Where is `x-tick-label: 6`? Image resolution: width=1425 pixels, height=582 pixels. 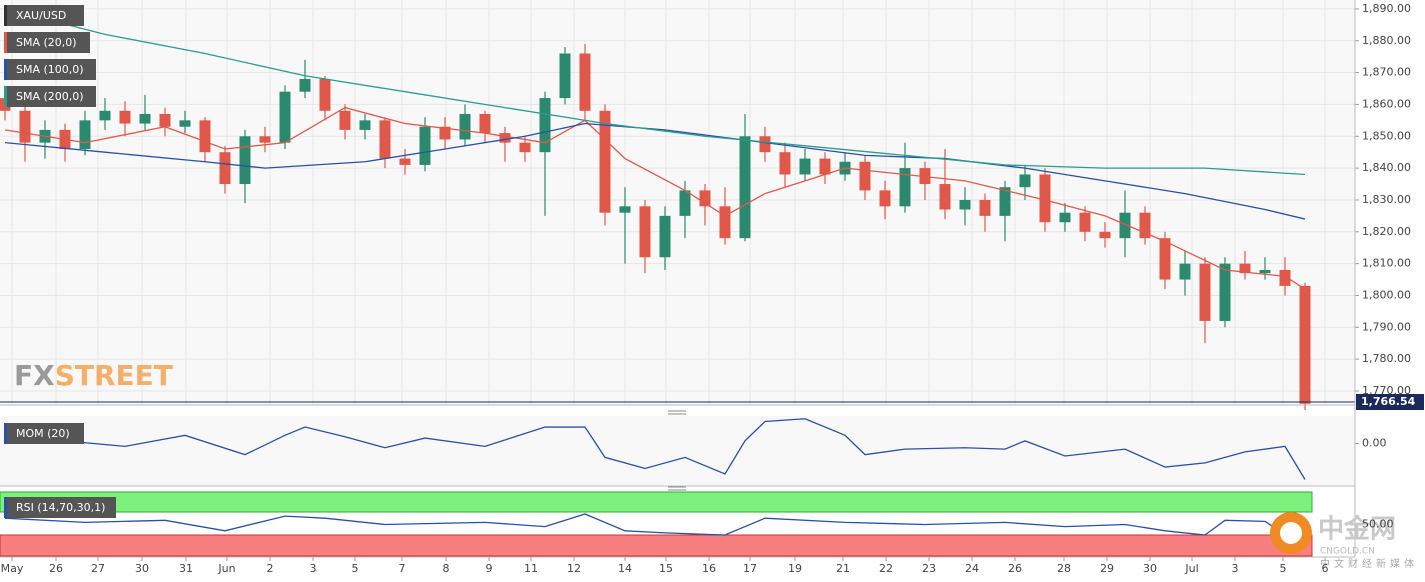 x-tick-label: 6 is located at coordinates (1325, 568).